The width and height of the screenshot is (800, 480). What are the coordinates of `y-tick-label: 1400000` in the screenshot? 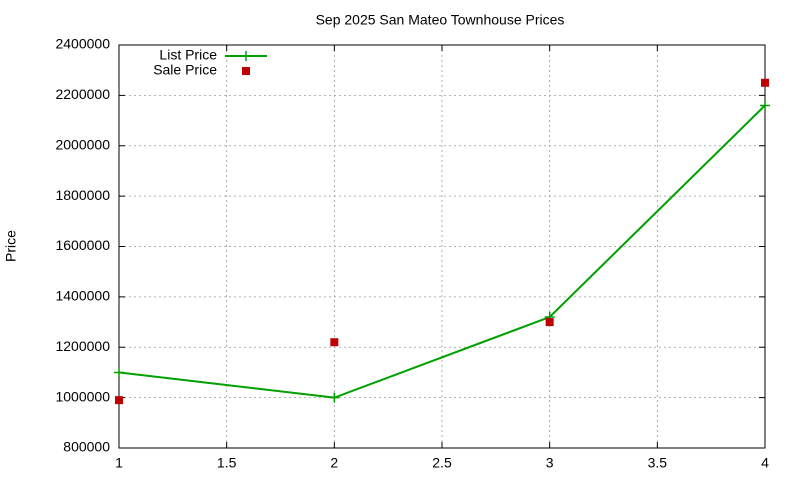 It's located at (82, 296).